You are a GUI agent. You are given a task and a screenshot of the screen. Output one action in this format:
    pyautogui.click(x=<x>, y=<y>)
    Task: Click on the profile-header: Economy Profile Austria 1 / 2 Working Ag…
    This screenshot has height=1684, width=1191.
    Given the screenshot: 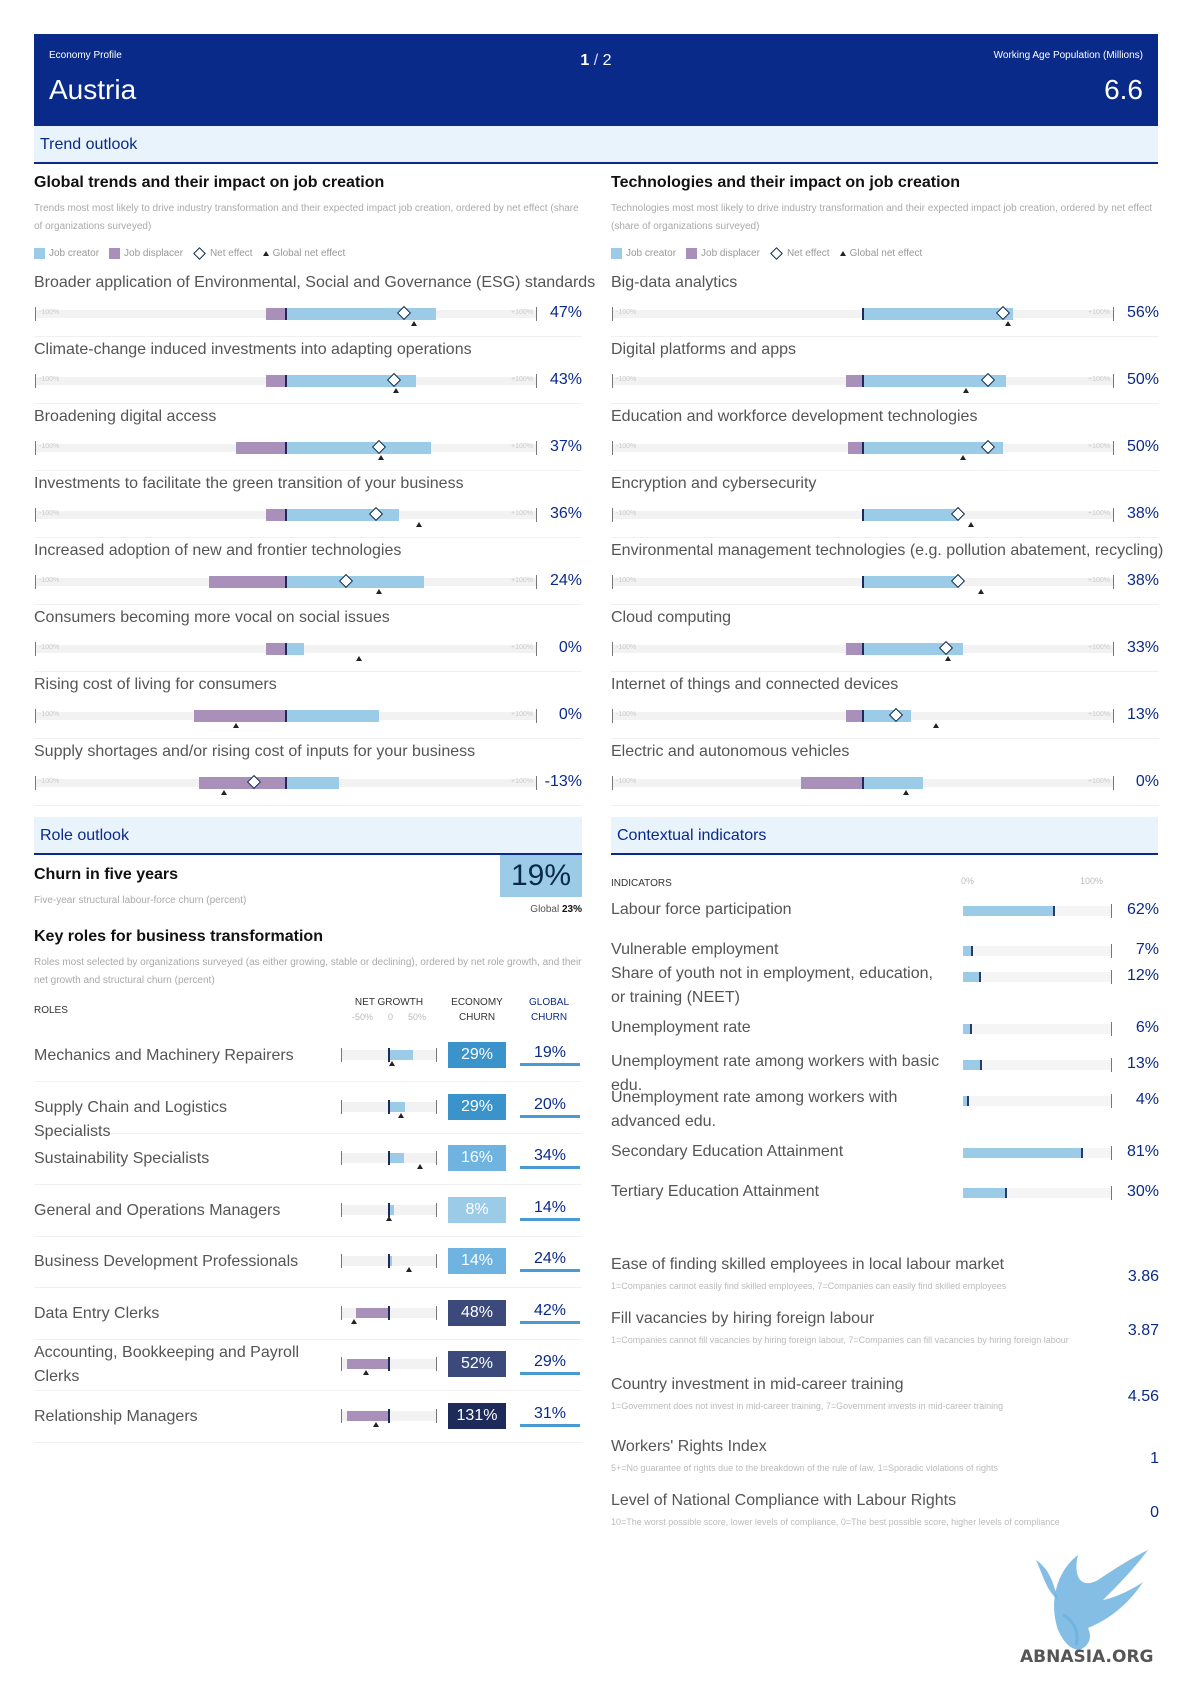 What is the action you would take?
    pyautogui.click(x=596, y=80)
    